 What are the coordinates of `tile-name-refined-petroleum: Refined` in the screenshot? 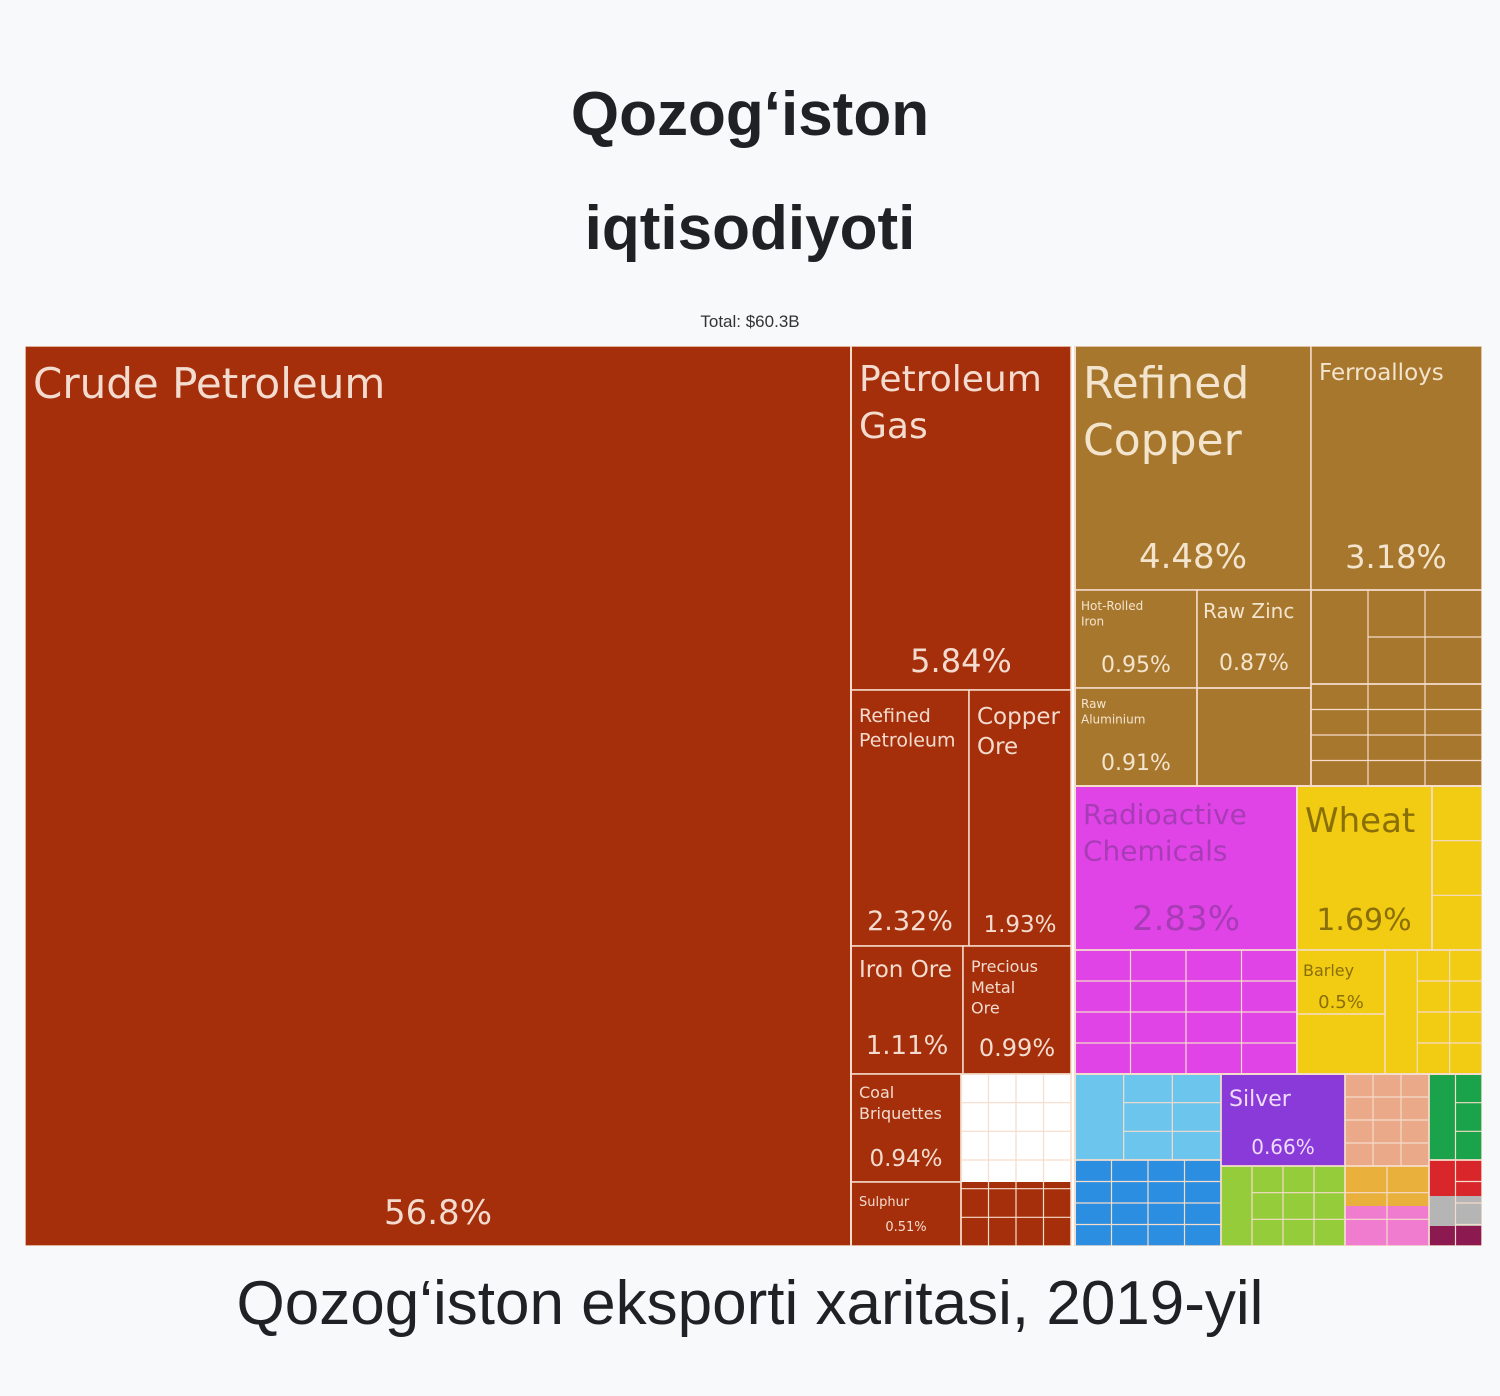 It's located at (895, 716).